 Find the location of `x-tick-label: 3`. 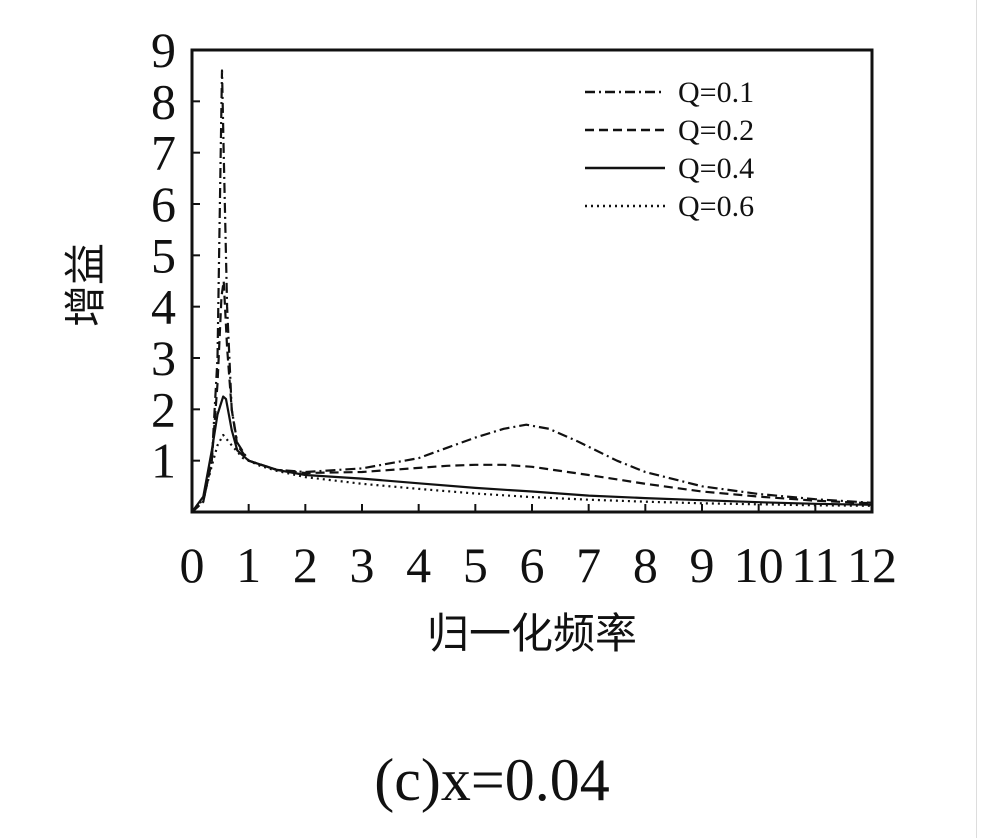

x-tick-label: 3 is located at coordinates (362, 565).